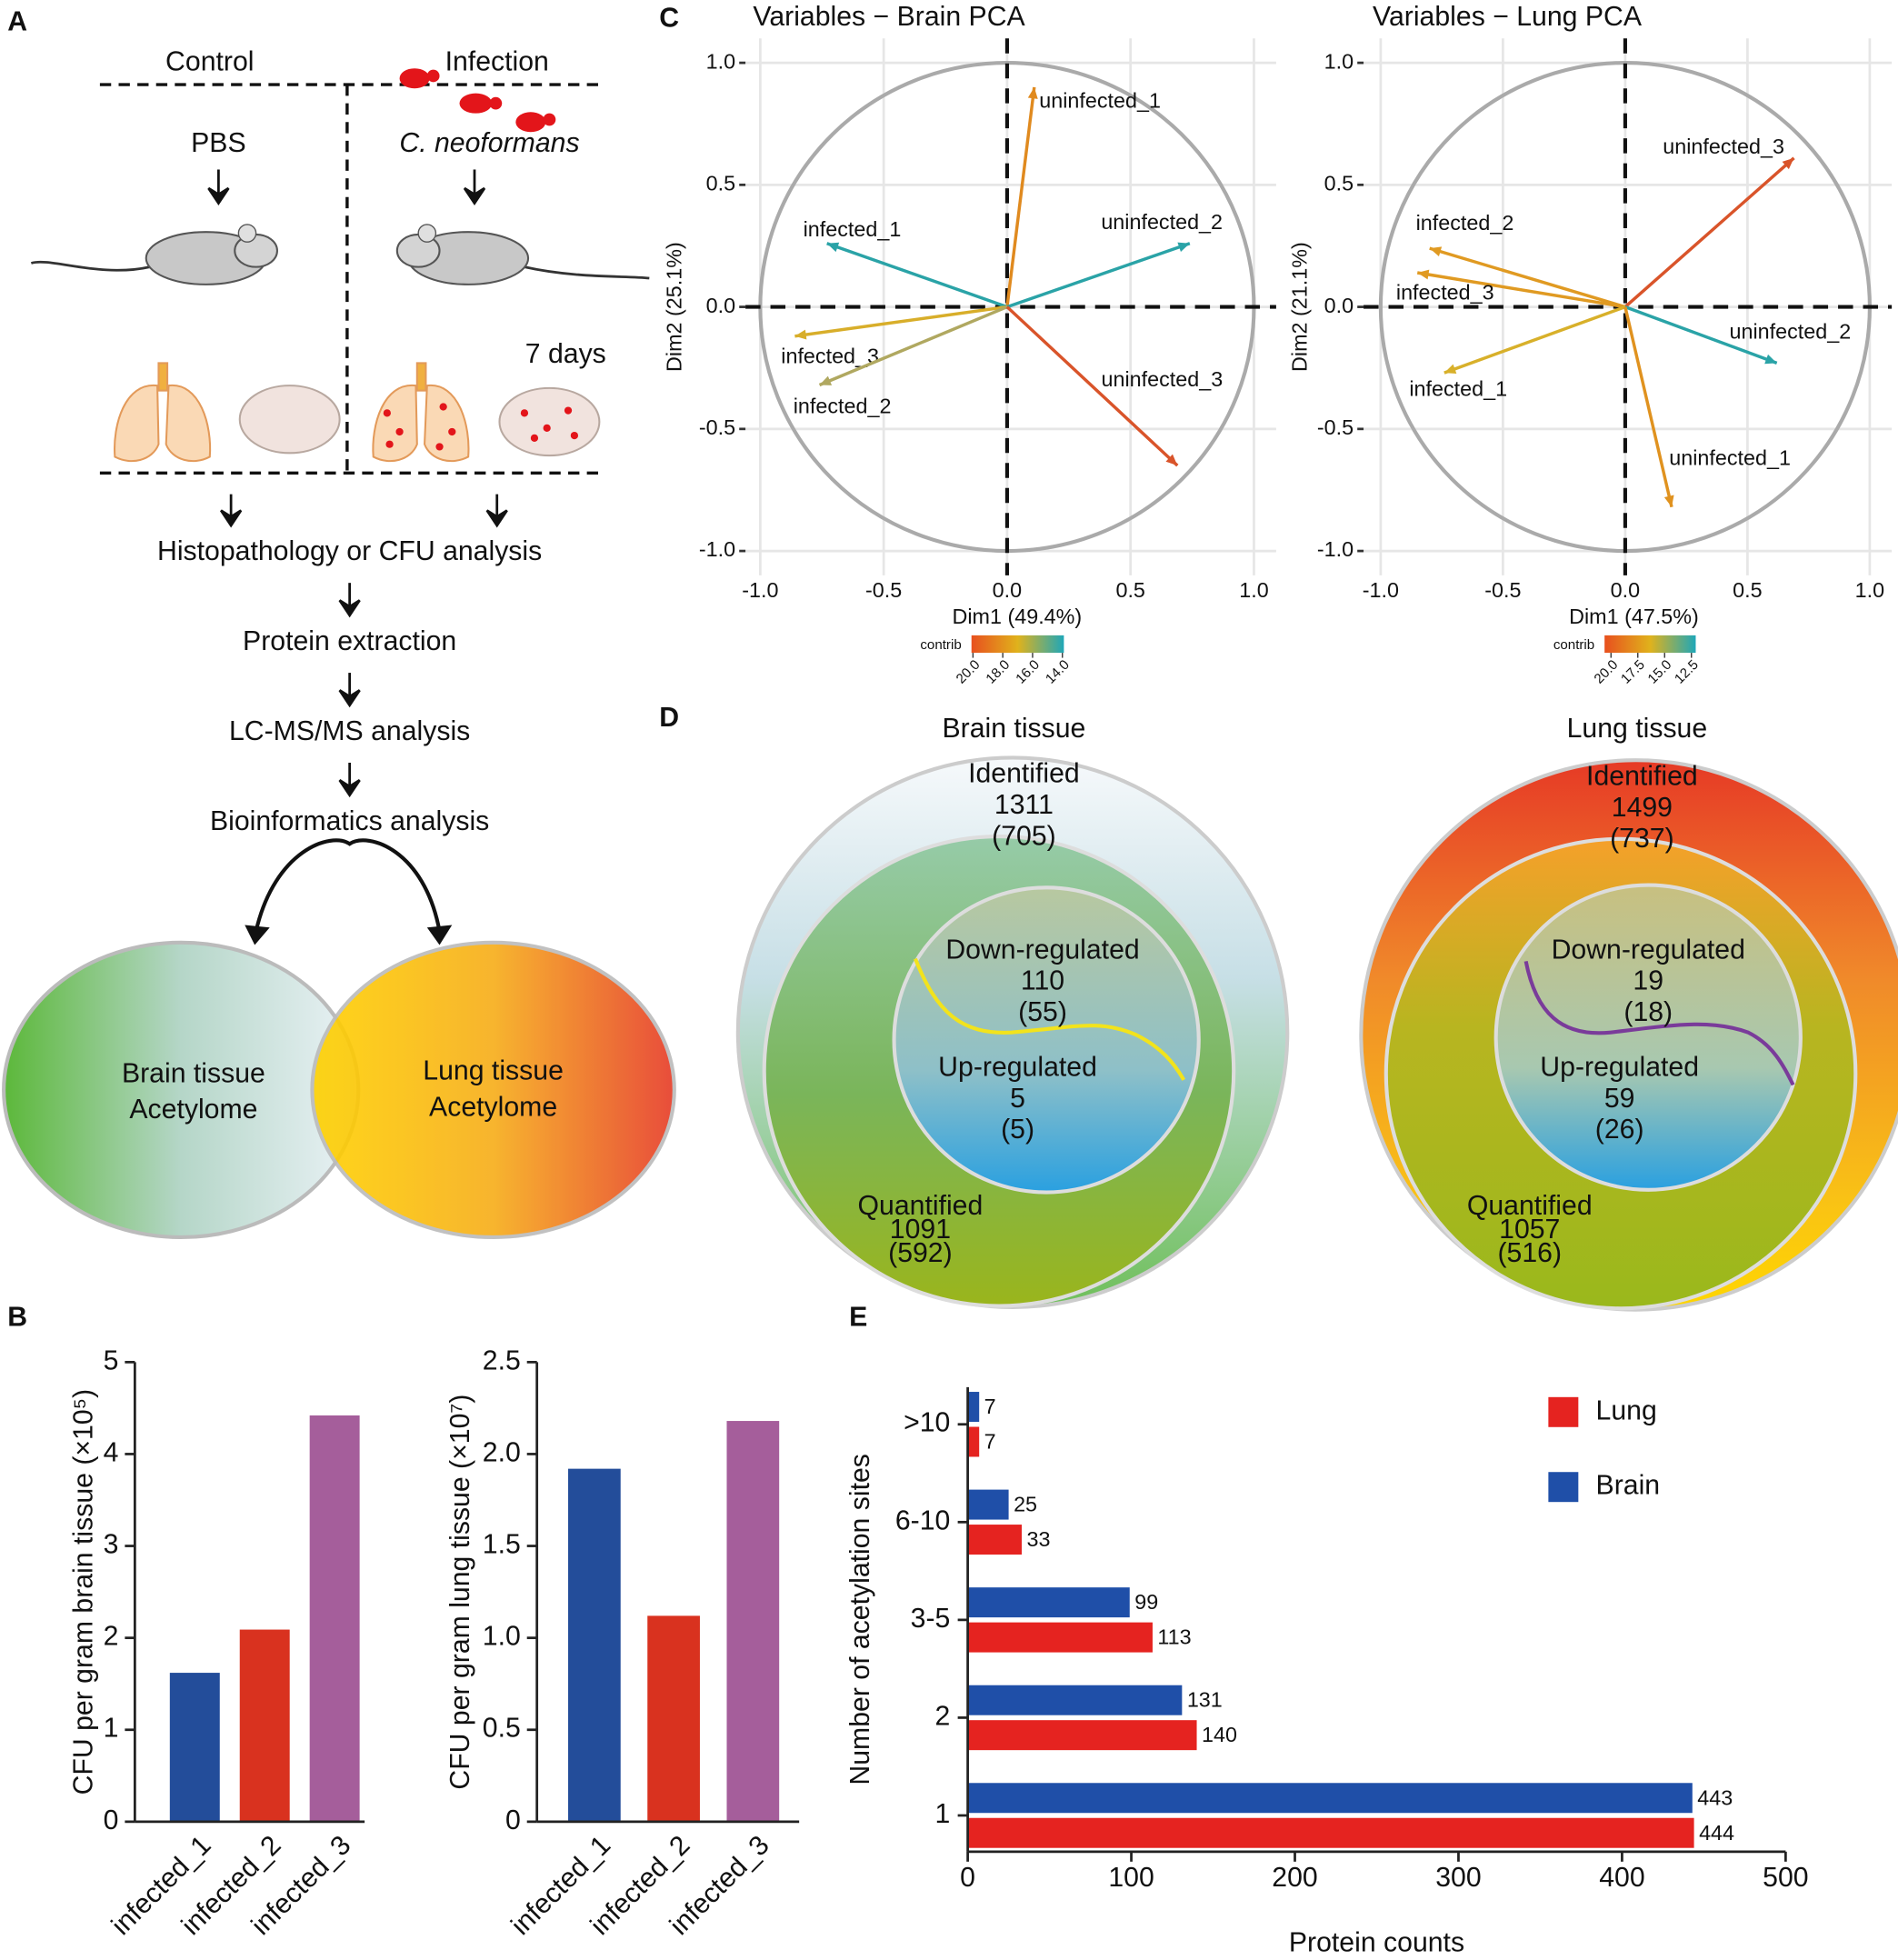 This screenshot has width=1898, height=1960. I want to click on x-tick-label: 500, so click(1786, 1878).